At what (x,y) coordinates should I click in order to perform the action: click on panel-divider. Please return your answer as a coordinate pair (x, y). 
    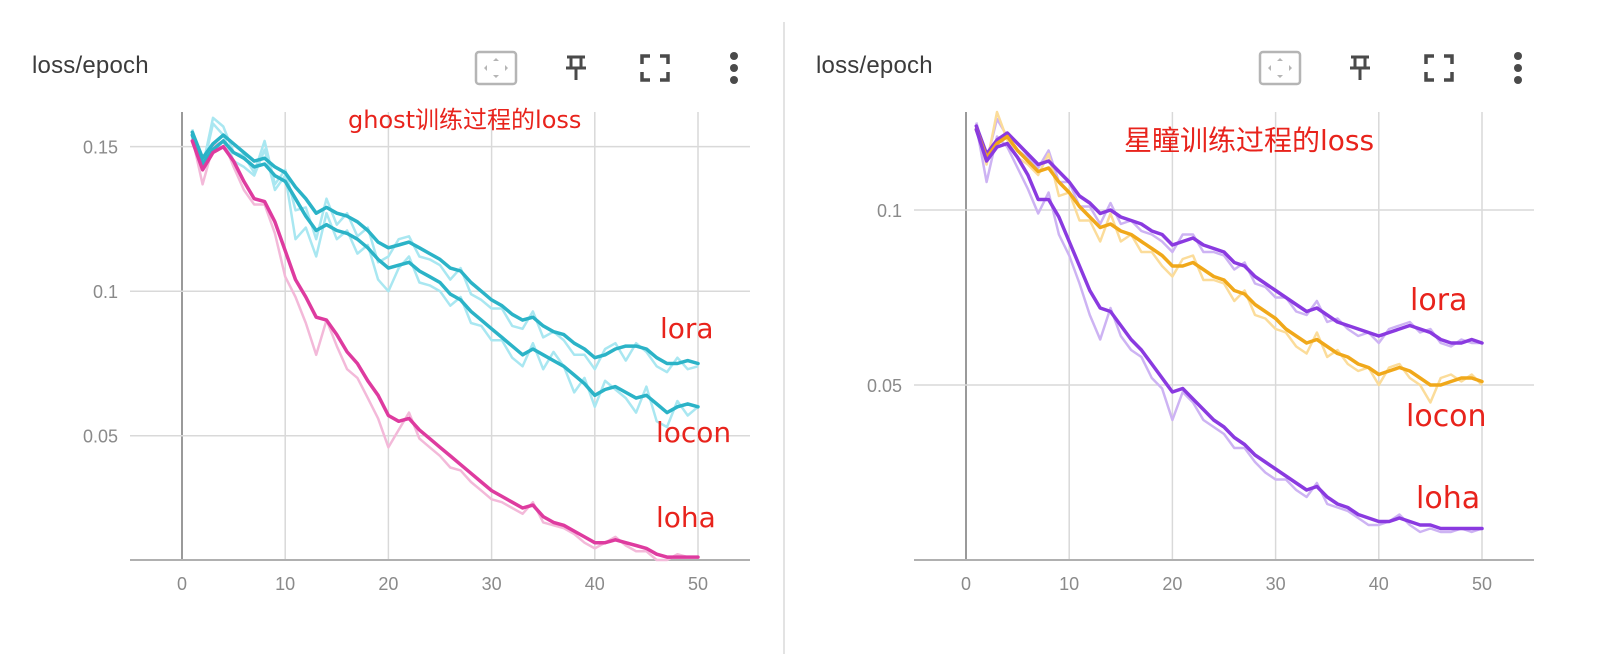
    Looking at the image, I should click on (784, 338).